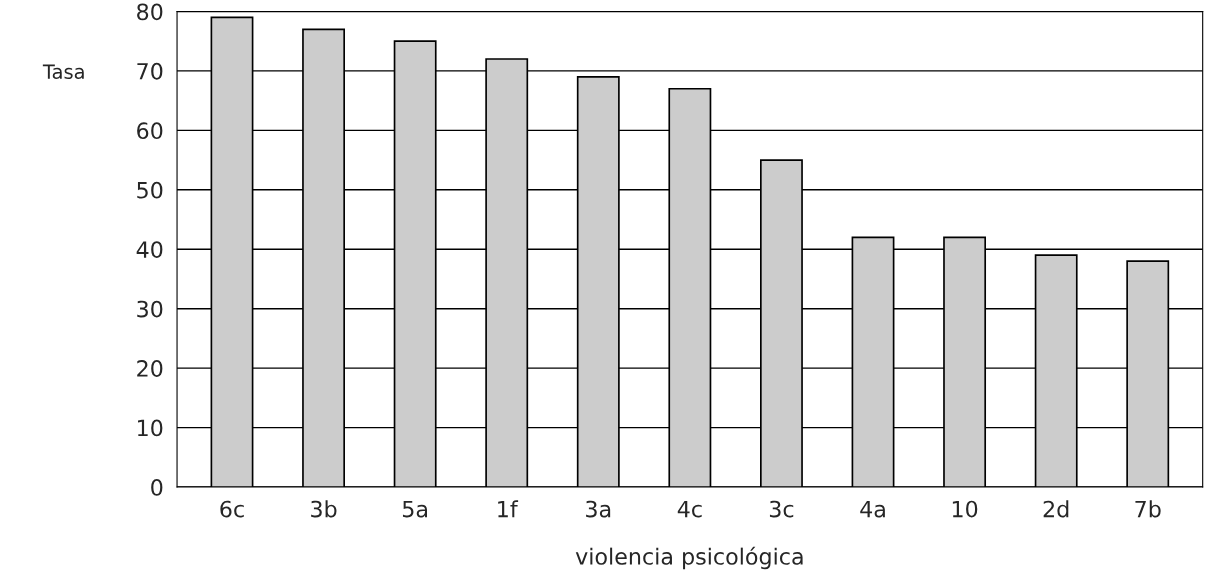 This screenshot has height=573, width=1221. Describe the element at coordinates (598, 509) in the screenshot. I see `x-tick-label: 3a` at that location.